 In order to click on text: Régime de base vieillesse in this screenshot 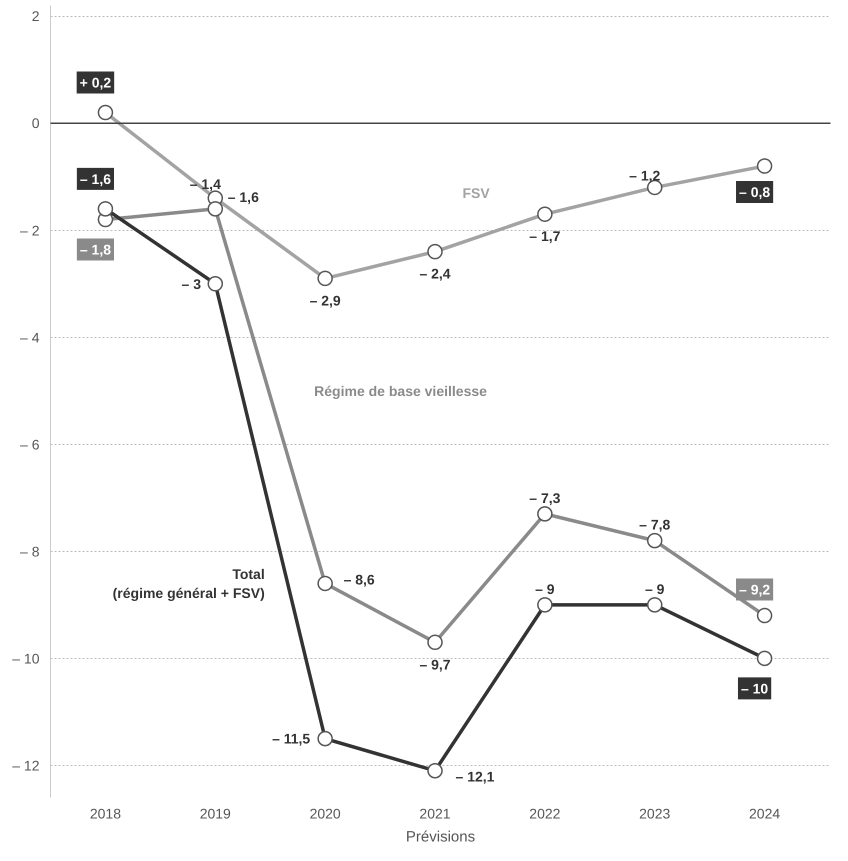, I will do `click(401, 390)`.